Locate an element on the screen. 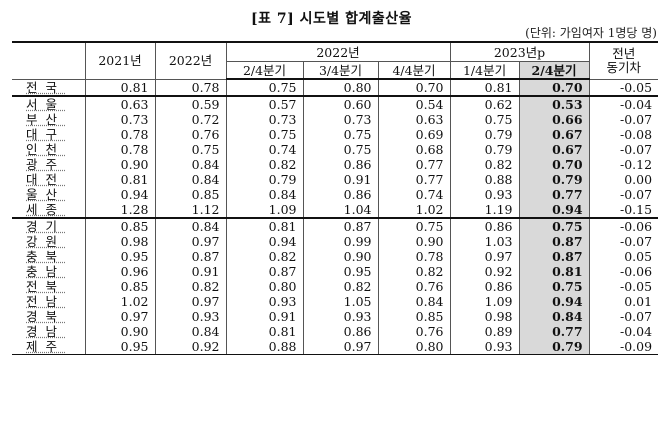 Image resolution: width=663 pixels, height=426 pixels. value-cell: -0.12 is located at coordinates (623, 164).